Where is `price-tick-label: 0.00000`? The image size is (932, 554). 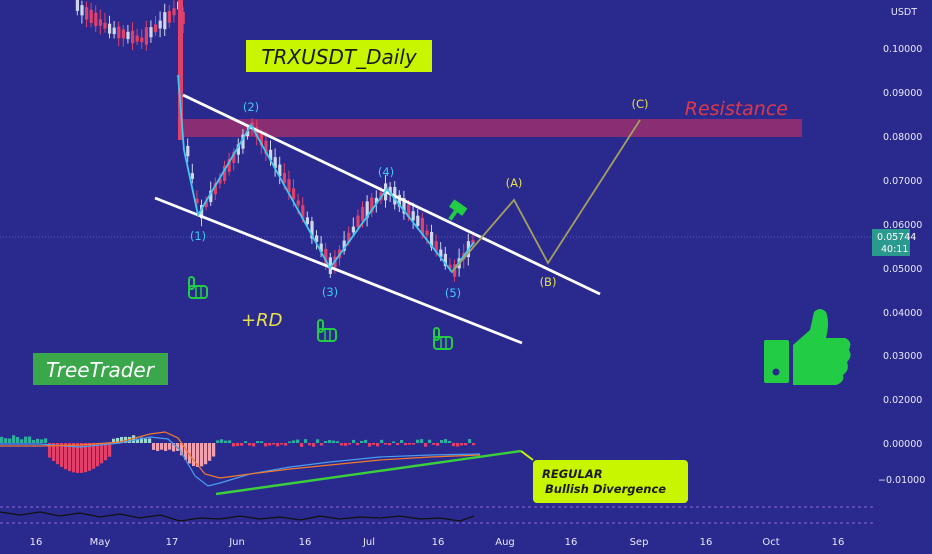 price-tick-label: 0.00000 is located at coordinates (902, 444).